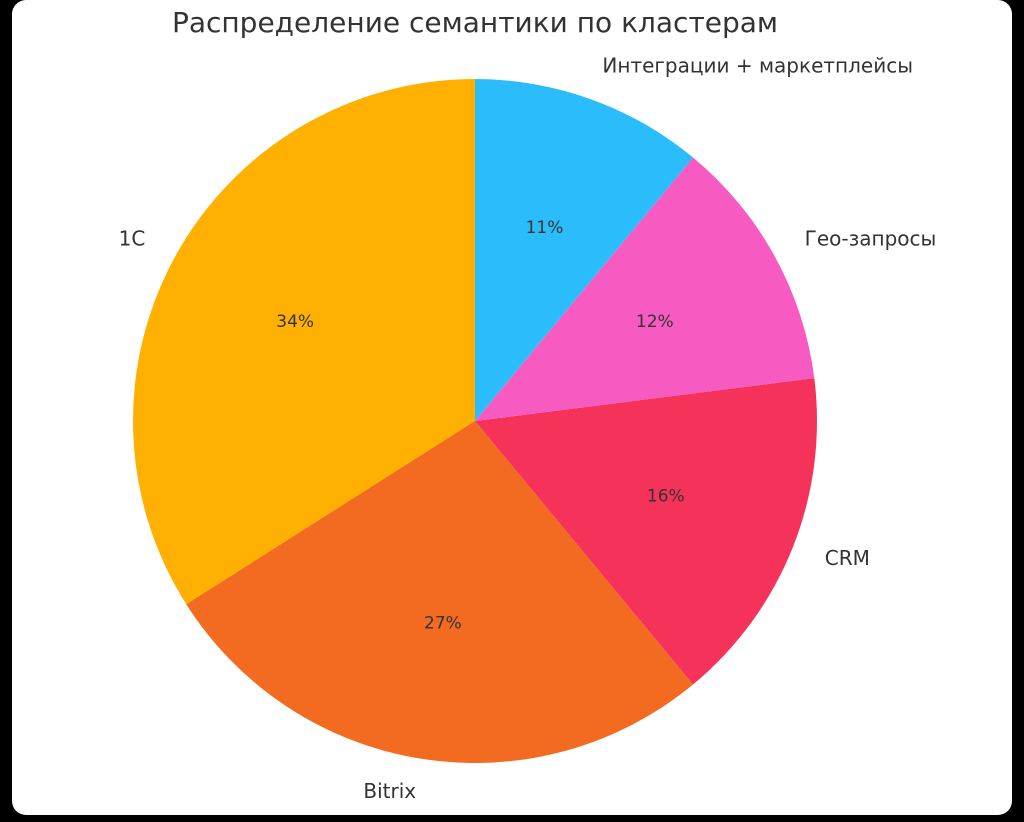  Describe the element at coordinates (475, 22) in the screenshot. I see `chart-title: Распределение семантики по кластерам` at that location.